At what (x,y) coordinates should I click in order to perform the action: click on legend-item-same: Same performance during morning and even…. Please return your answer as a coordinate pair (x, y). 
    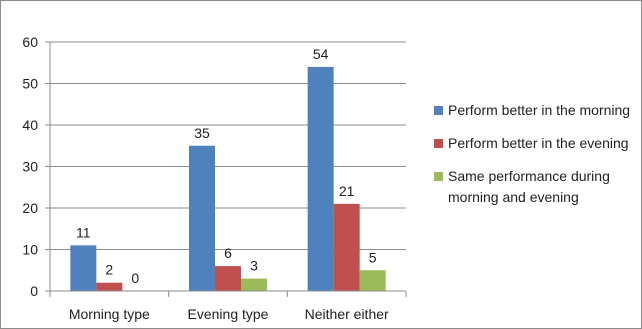
    Looking at the image, I should click on (538, 187).